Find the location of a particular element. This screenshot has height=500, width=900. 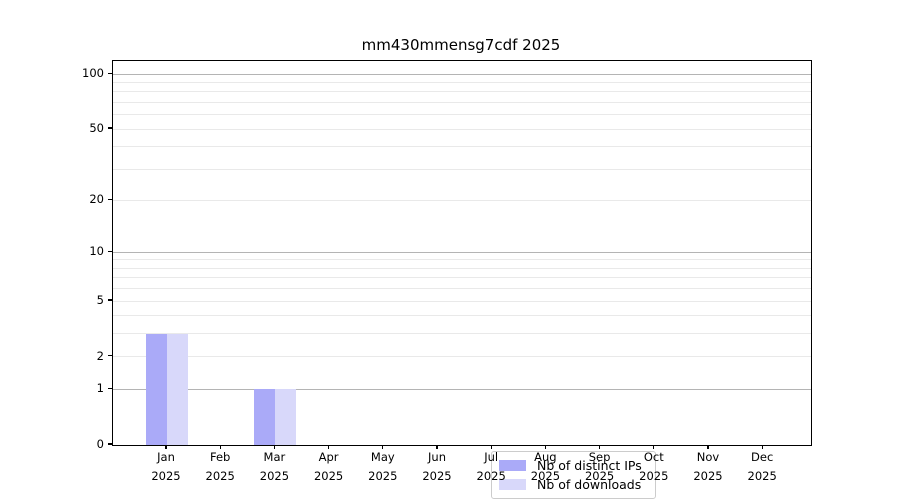

x-tick-mark-apr is located at coordinates (329, 447).